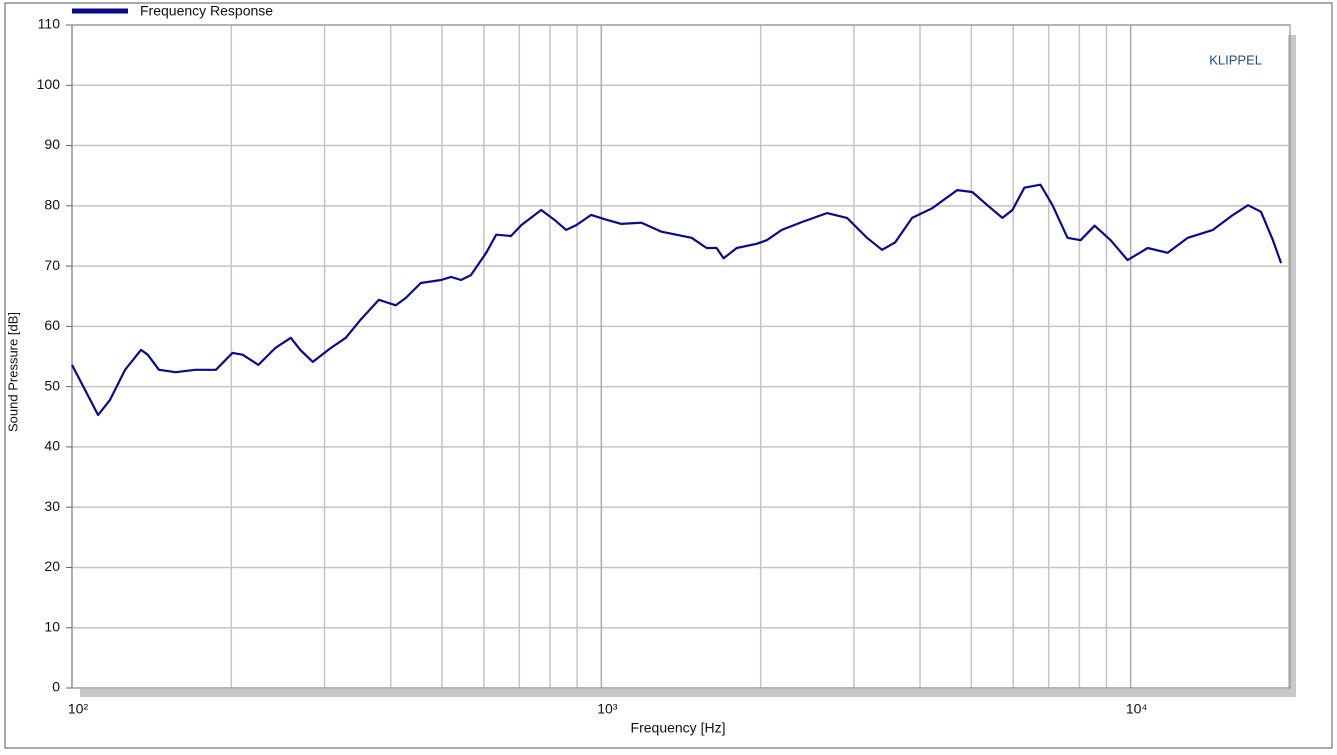 The width and height of the screenshot is (1337, 755). Describe the element at coordinates (52, 446) in the screenshot. I see `y-tick-label: 40` at that location.